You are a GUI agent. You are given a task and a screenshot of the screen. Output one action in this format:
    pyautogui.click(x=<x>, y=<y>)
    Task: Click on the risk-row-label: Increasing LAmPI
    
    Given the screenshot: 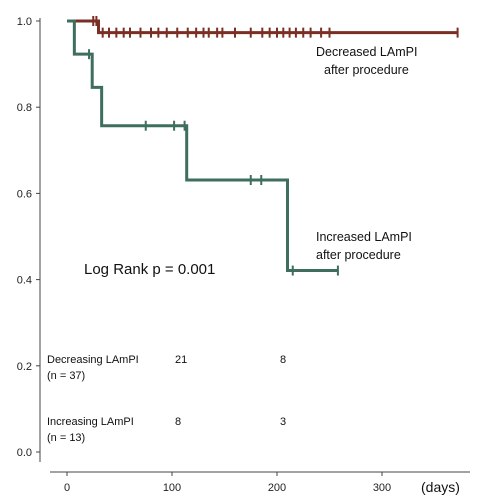 What is the action you would take?
    pyautogui.click(x=90, y=422)
    